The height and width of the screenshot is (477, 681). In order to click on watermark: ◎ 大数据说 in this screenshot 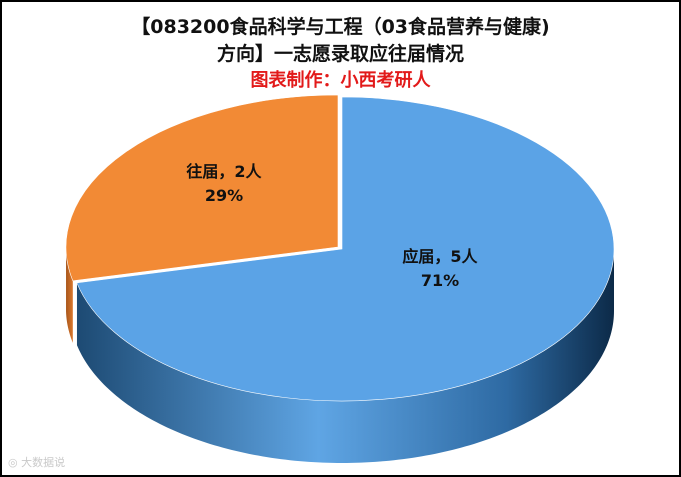, I will do `click(36, 462)`.